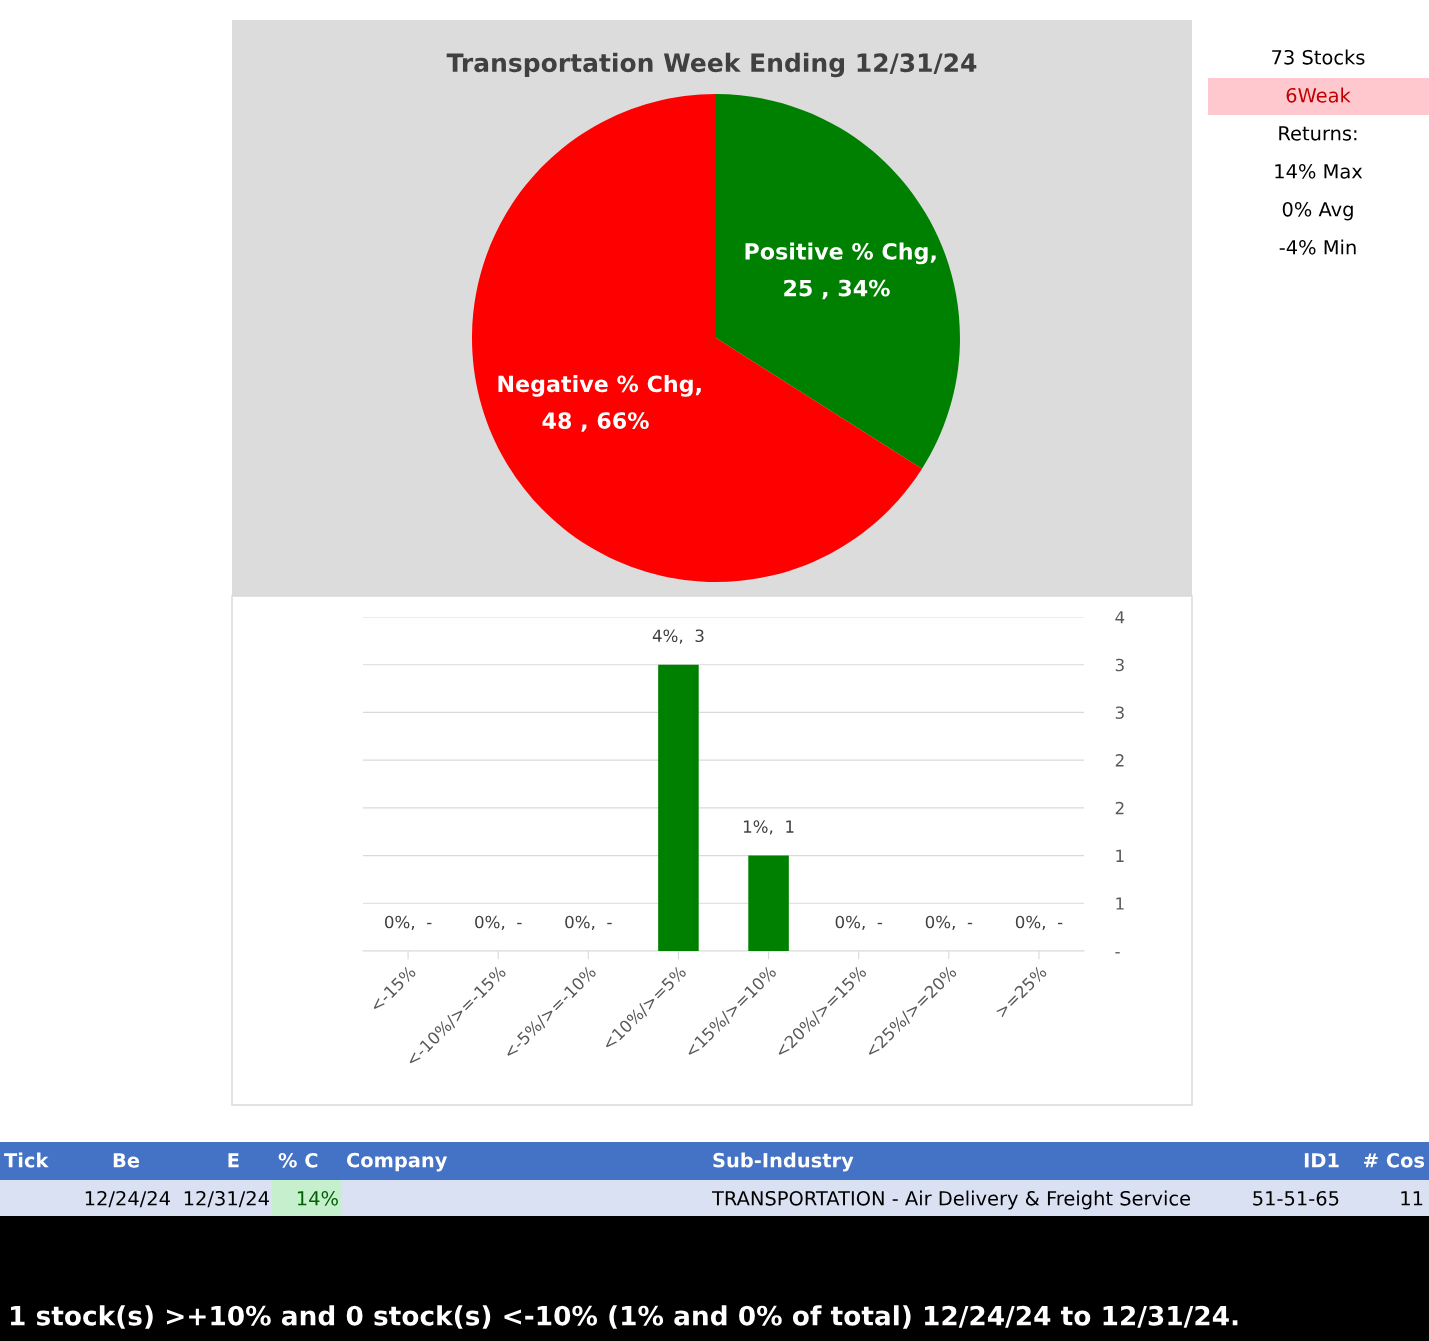 The height and width of the screenshot is (1341, 1429). What do you see at coordinates (1296, 1198) in the screenshot?
I see `text: 51-51-65` at bounding box center [1296, 1198].